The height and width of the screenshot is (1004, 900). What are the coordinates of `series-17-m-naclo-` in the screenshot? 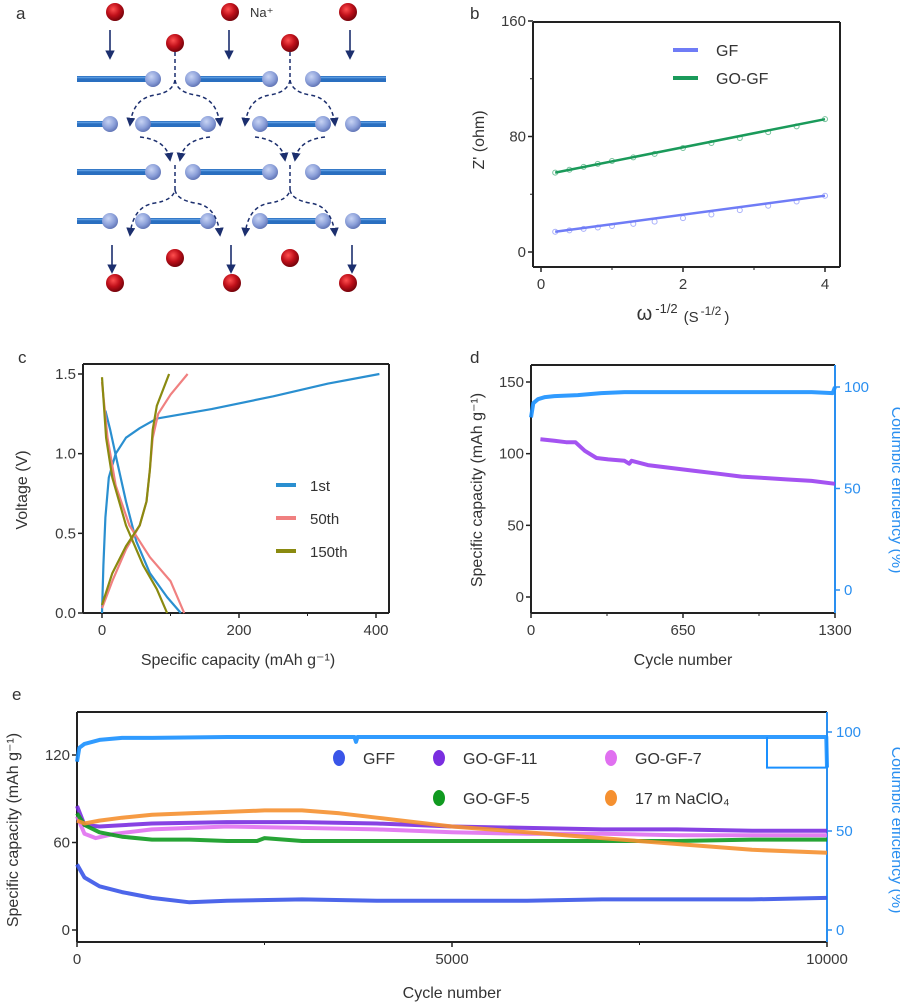 It's located at (452, 831).